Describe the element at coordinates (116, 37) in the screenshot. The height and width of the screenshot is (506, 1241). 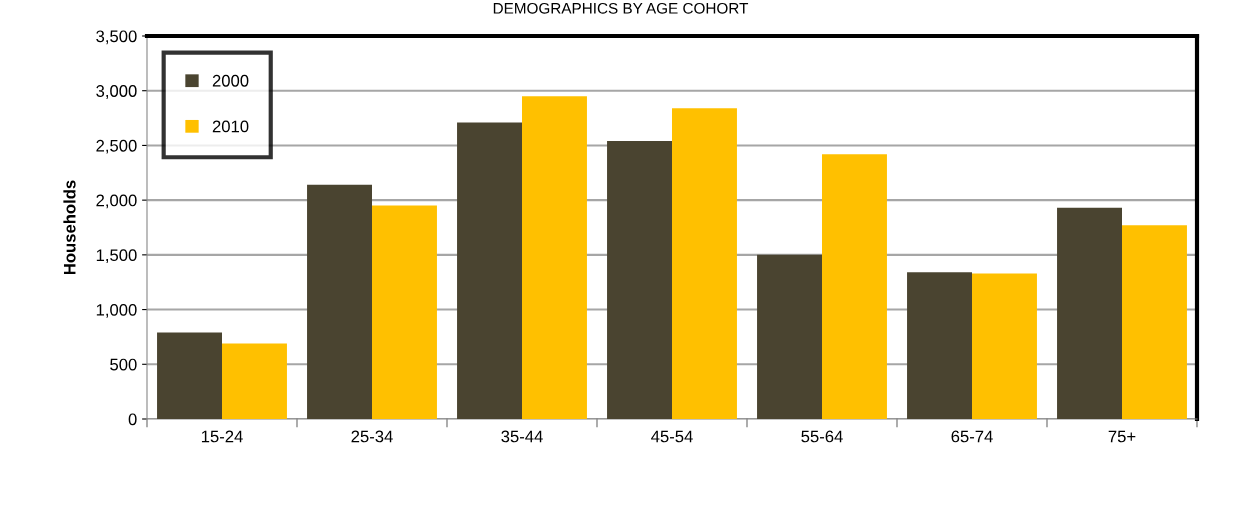
I see `y-tick-label: 3,500` at that location.